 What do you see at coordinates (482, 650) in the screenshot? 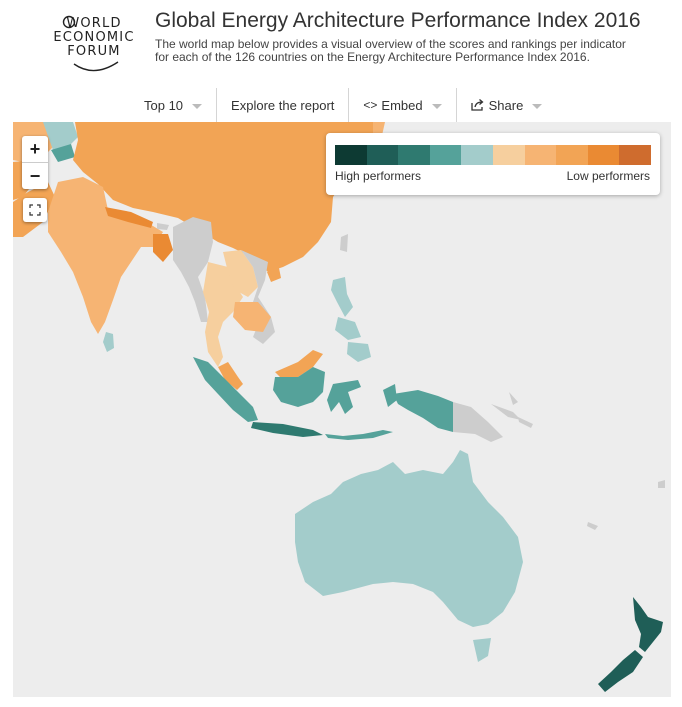
I see `country-tasmania` at bounding box center [482, 650].